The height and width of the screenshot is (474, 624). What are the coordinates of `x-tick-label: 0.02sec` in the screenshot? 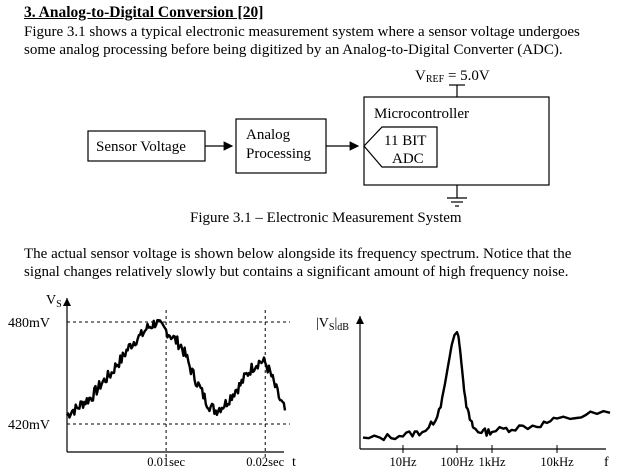 It's located at (265, 462).